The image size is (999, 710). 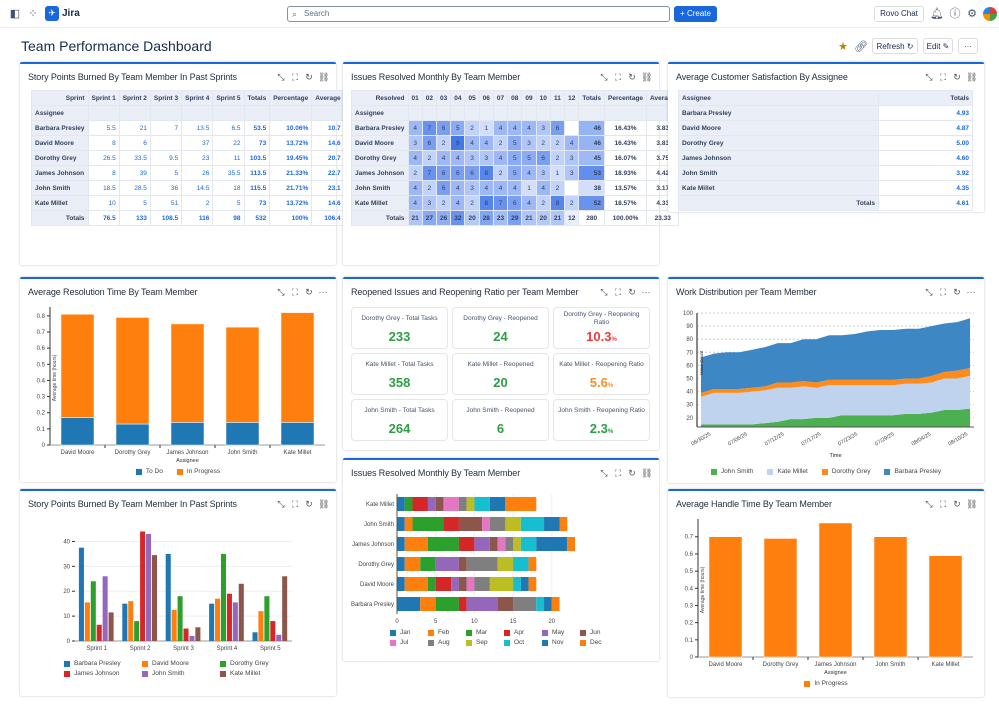 I want to click on legend-label: David Moore, so click(x=170, y=663).